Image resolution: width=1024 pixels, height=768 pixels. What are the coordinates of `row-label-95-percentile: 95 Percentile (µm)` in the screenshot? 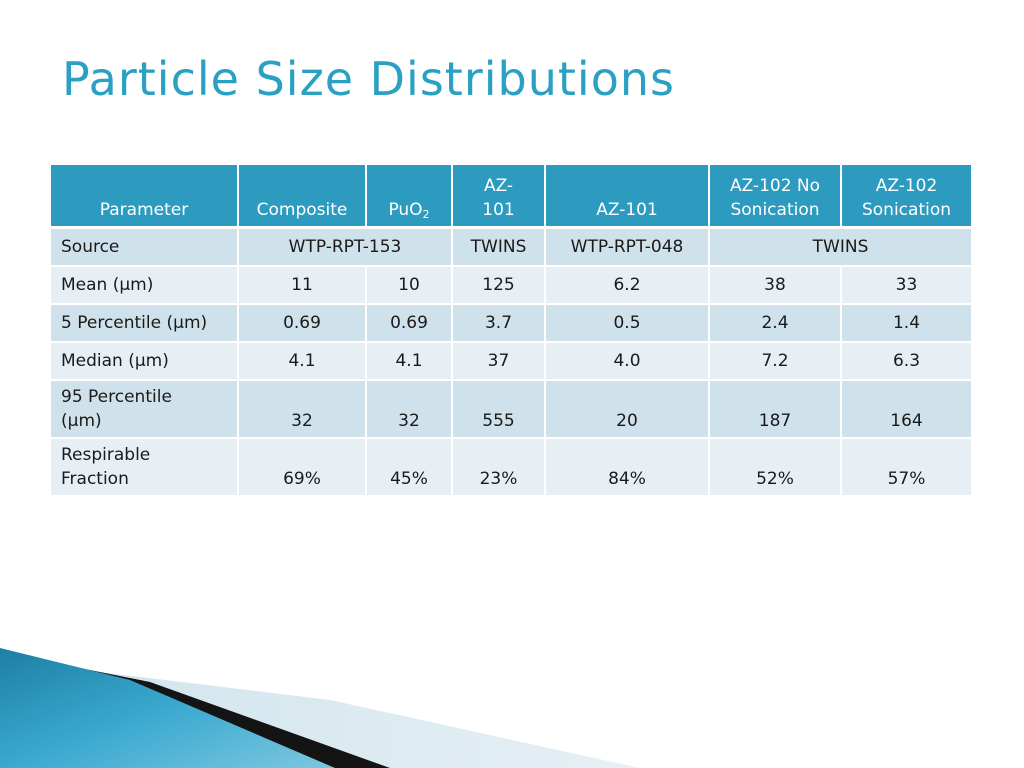 It's located at (145, 410).